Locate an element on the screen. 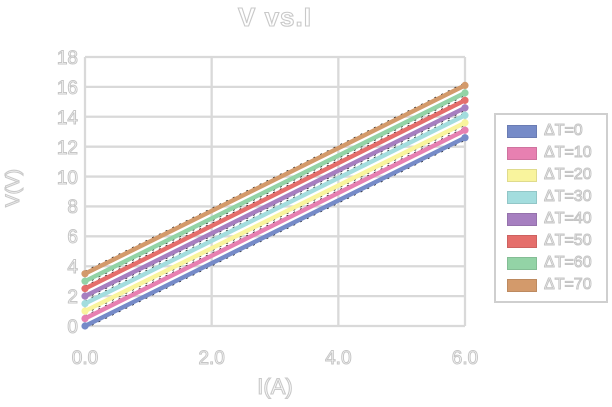 Image resolution: width=612 pixels, height=407 pixels. x-tick-label: 0.0 is located at coordinates (85, 358).